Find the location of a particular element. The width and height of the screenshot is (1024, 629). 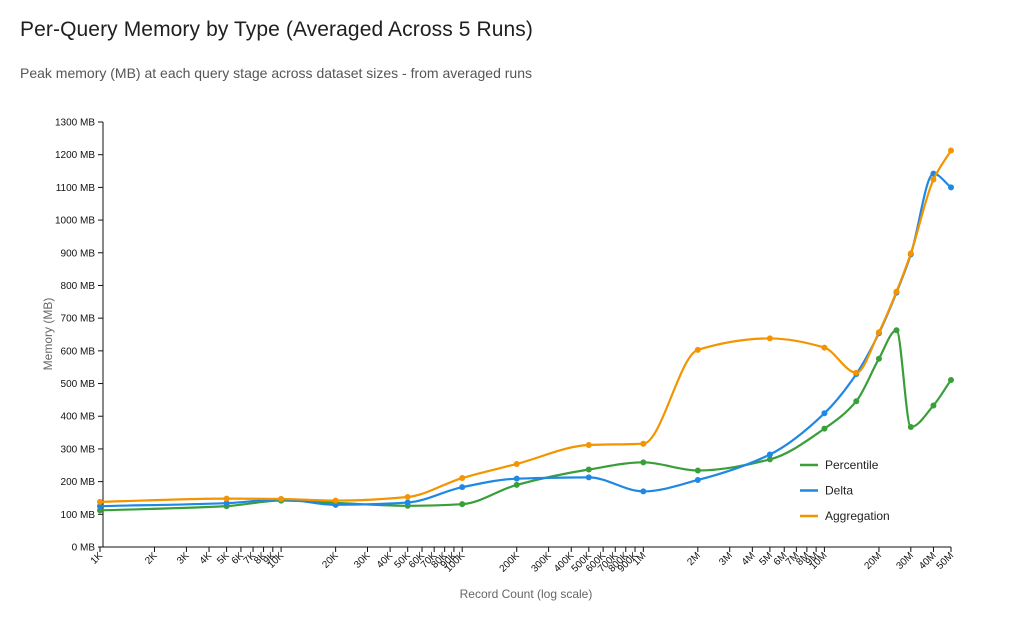

y-tick-label: 1200 MB is located at coordinates (75, 155).